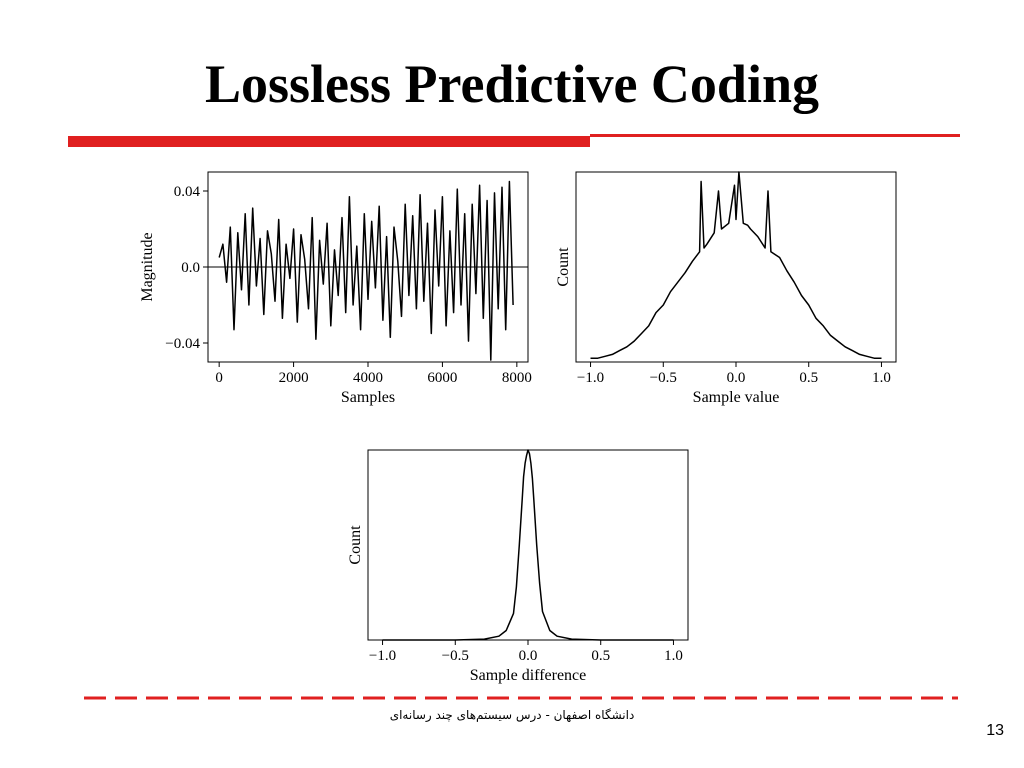 The height and width of the screenshot is (768, 1024). I want to click on x-tick-label: 0, so click(219, 378).